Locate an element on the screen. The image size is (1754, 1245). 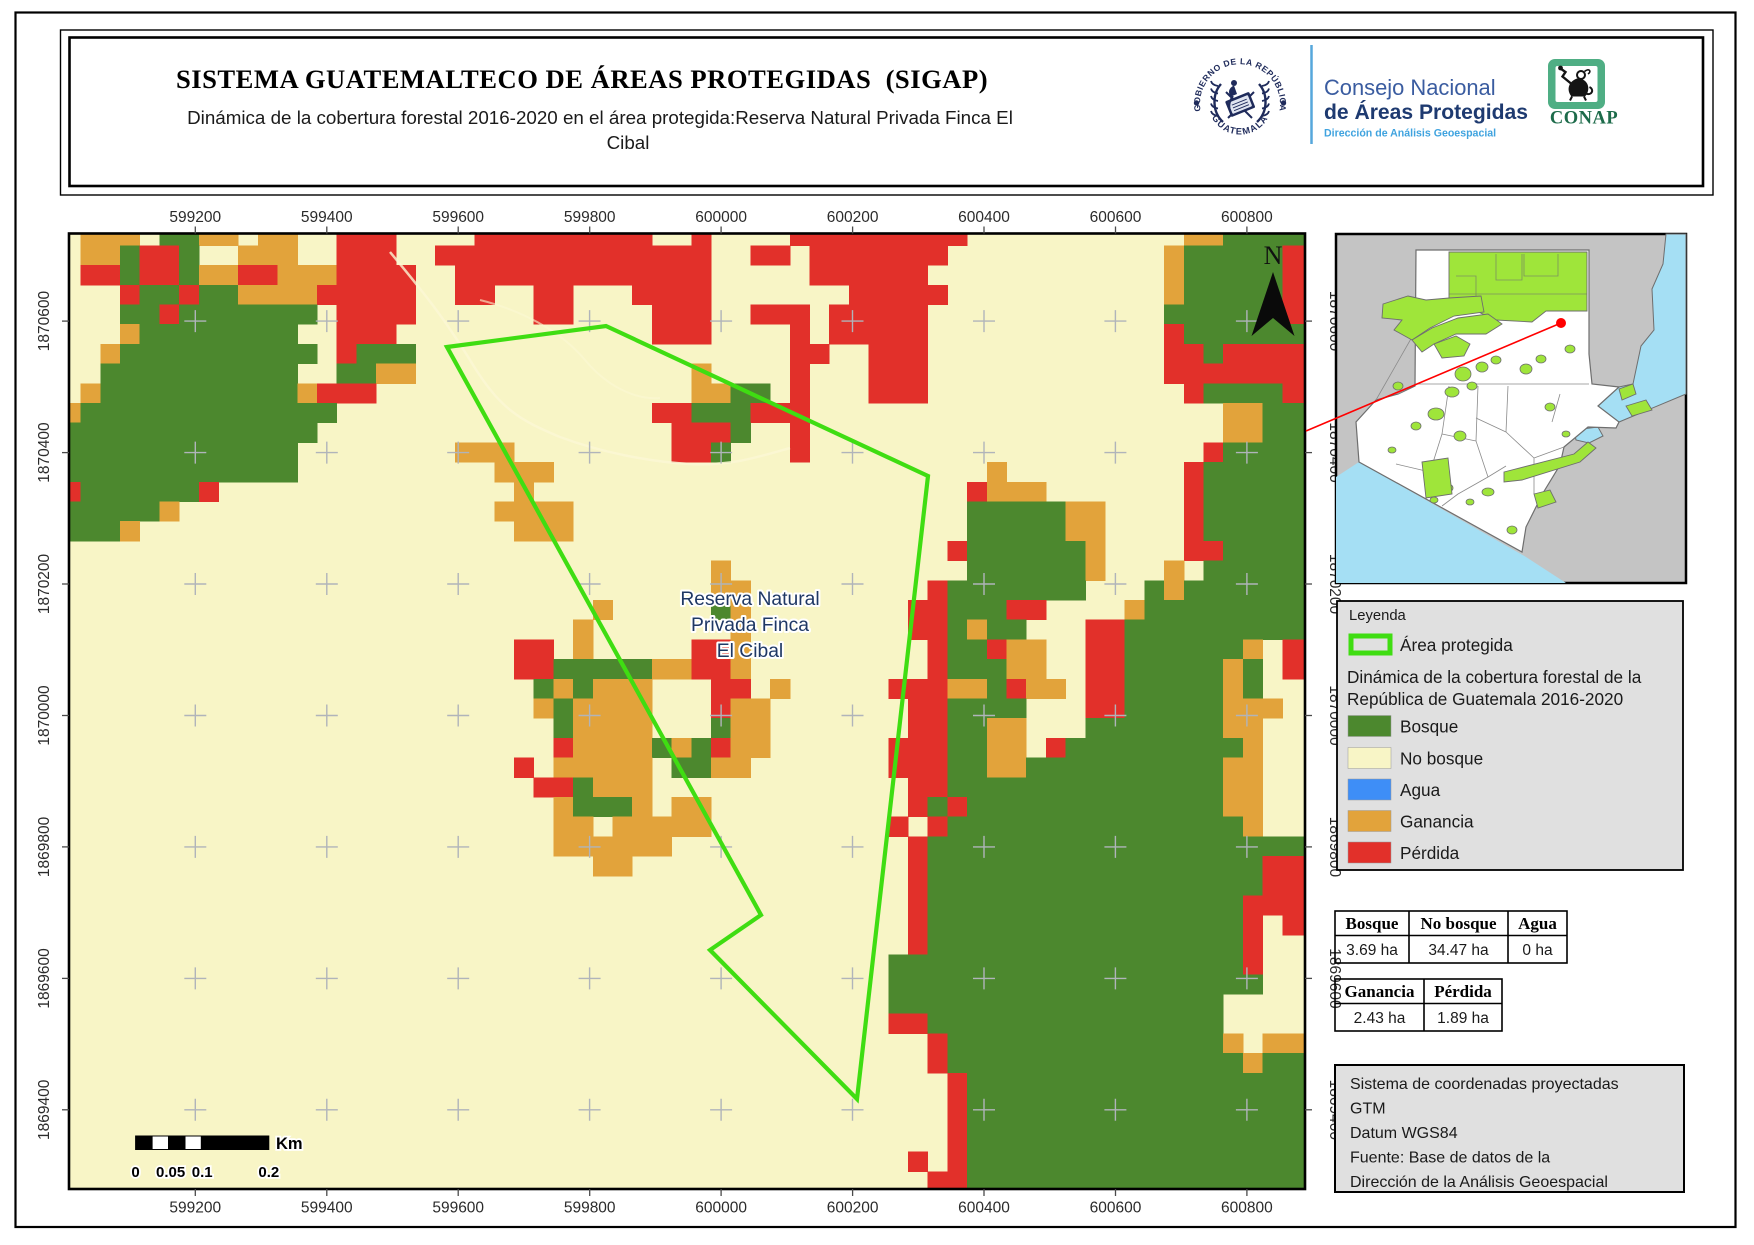
svg-text: Área protegida is located at coordinates (1456, 645).